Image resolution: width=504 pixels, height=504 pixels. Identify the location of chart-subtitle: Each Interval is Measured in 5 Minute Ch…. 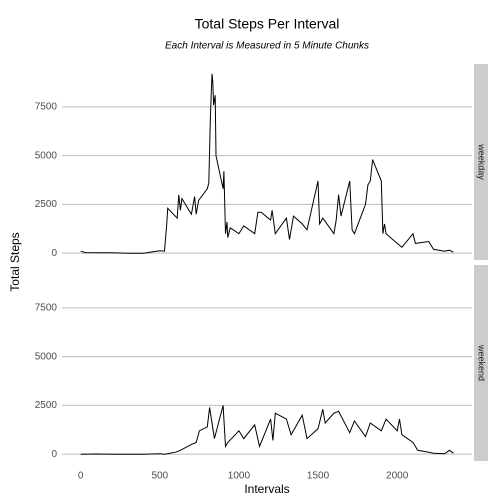
(267, 46).